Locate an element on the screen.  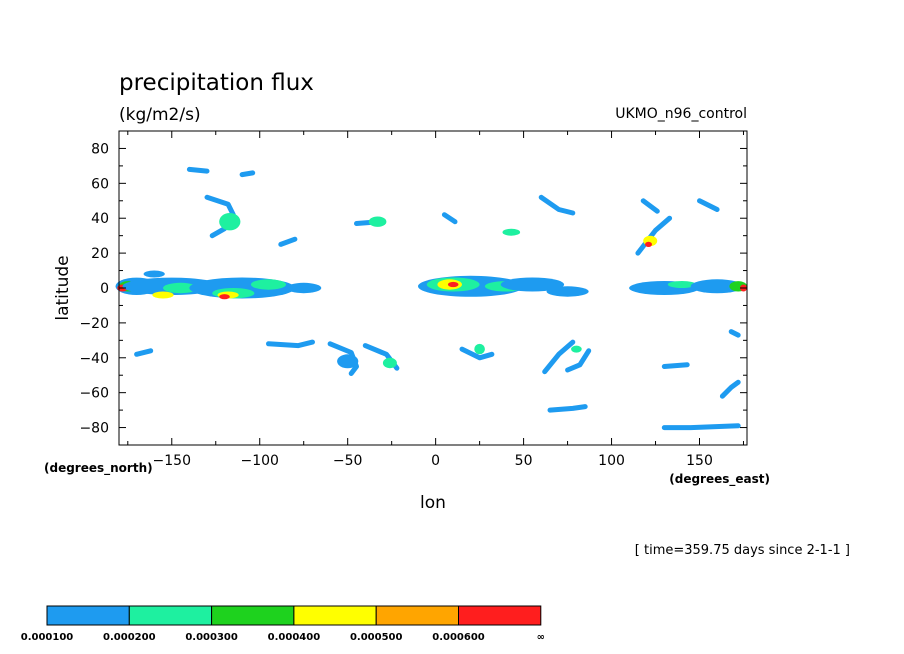
colorbar-level-label: 0.000100 is located at coordinates (47, 637).